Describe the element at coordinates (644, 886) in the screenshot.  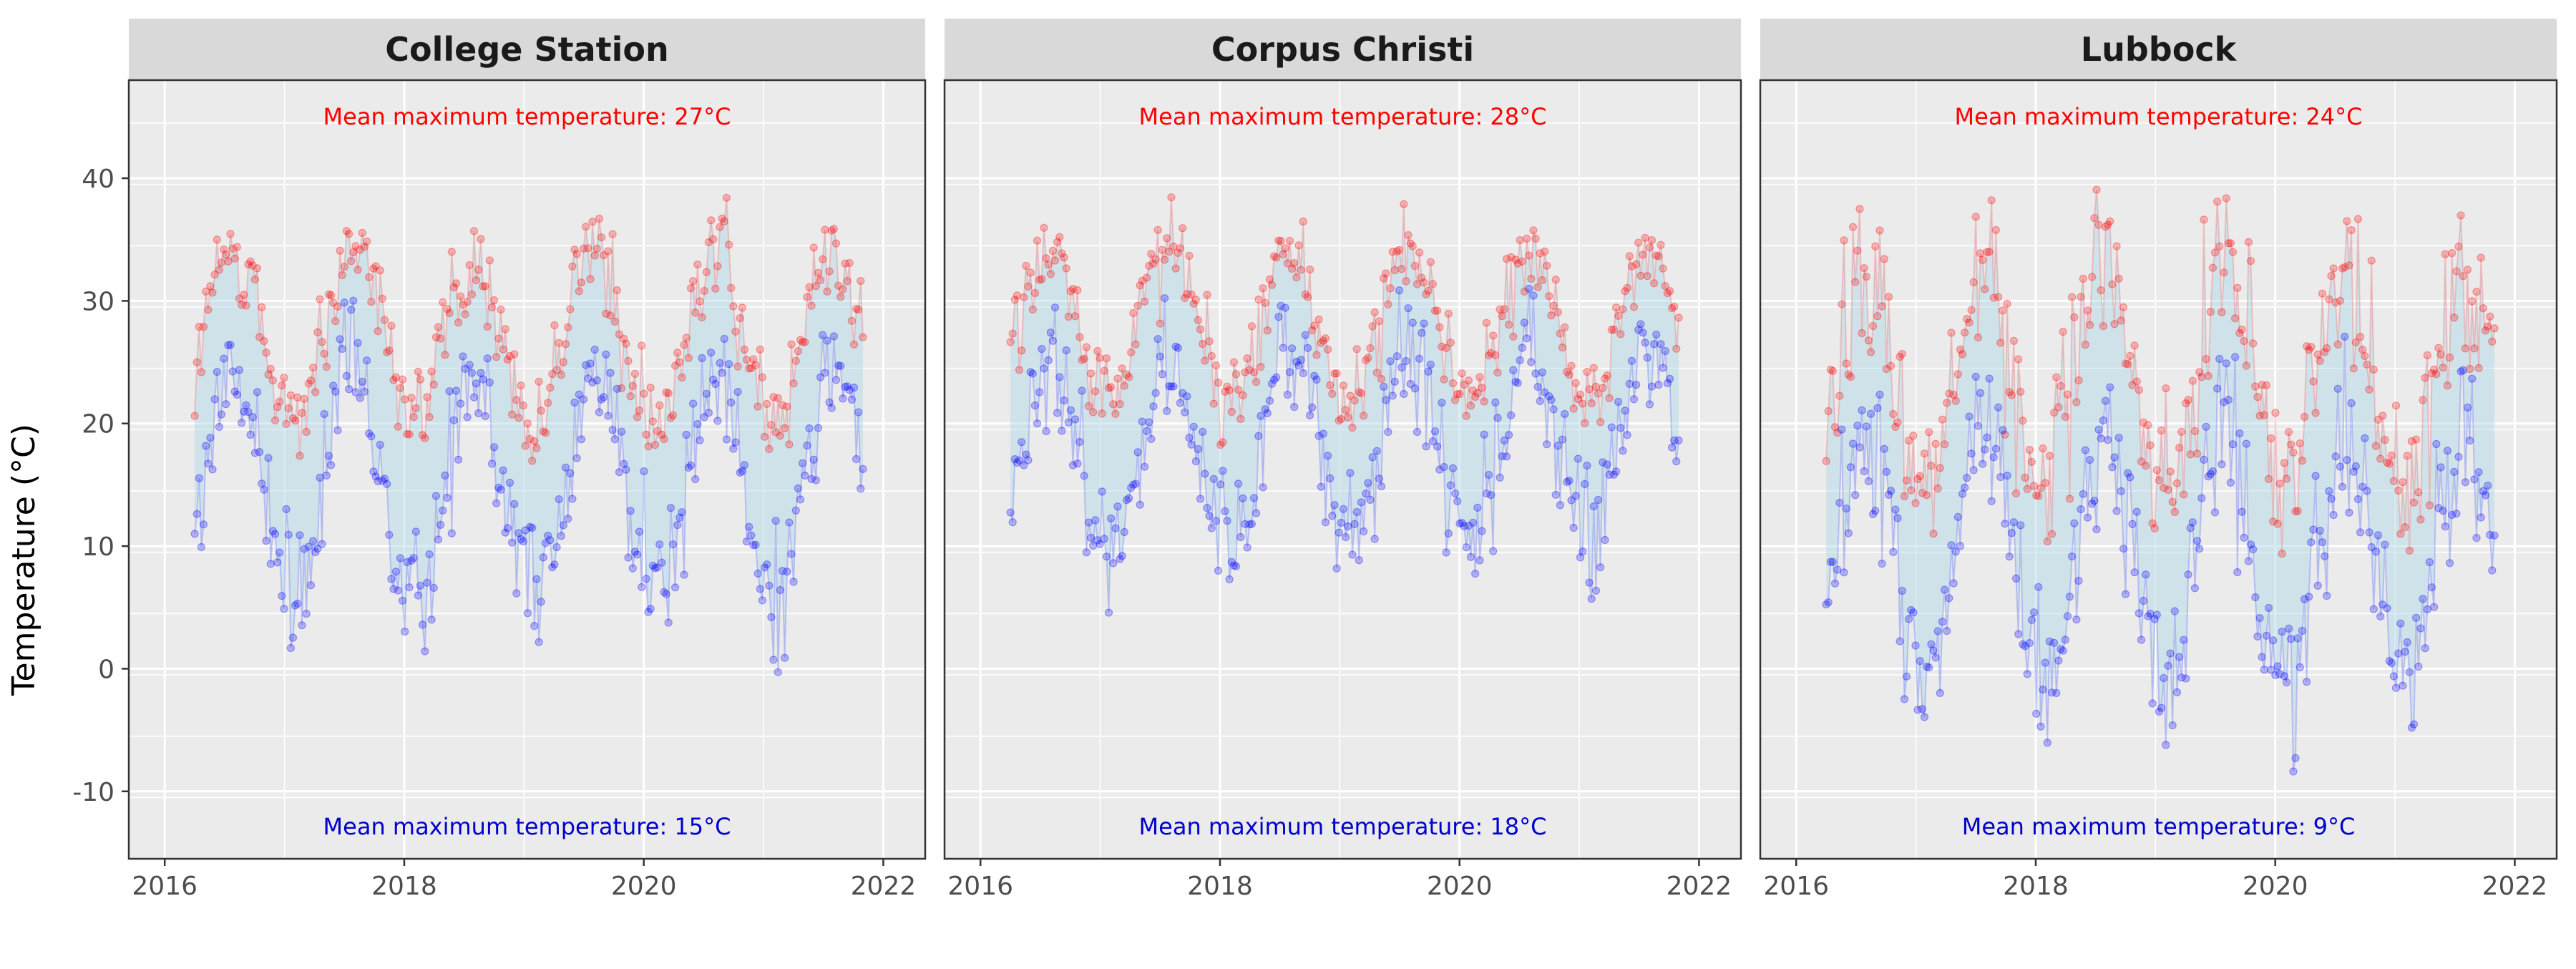
I see `x-tick-label: 2020` at that location.